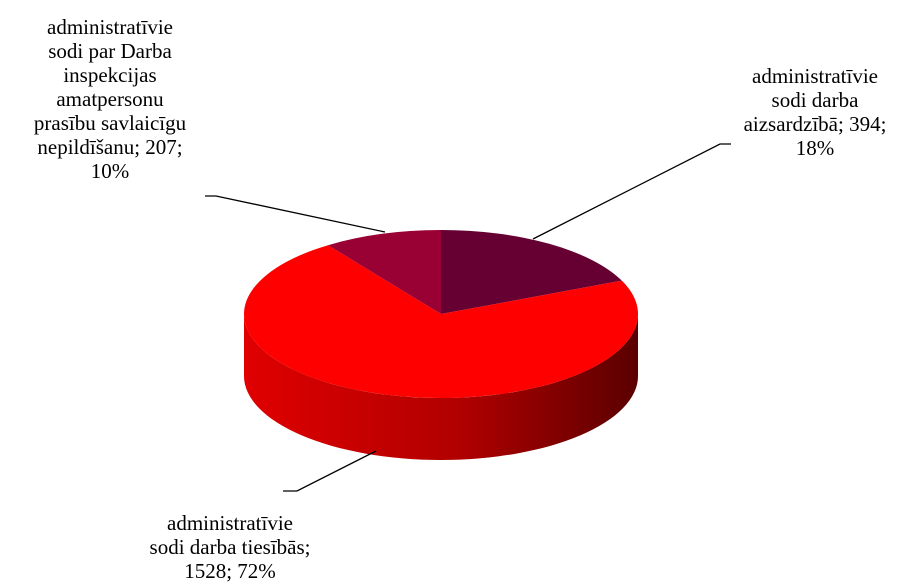 This screenshot has width=918, height=588. Describe the element at coordinates (295, 214) in the screenshot. I see `leader-line-inspekcijas-prasibas` at that location.